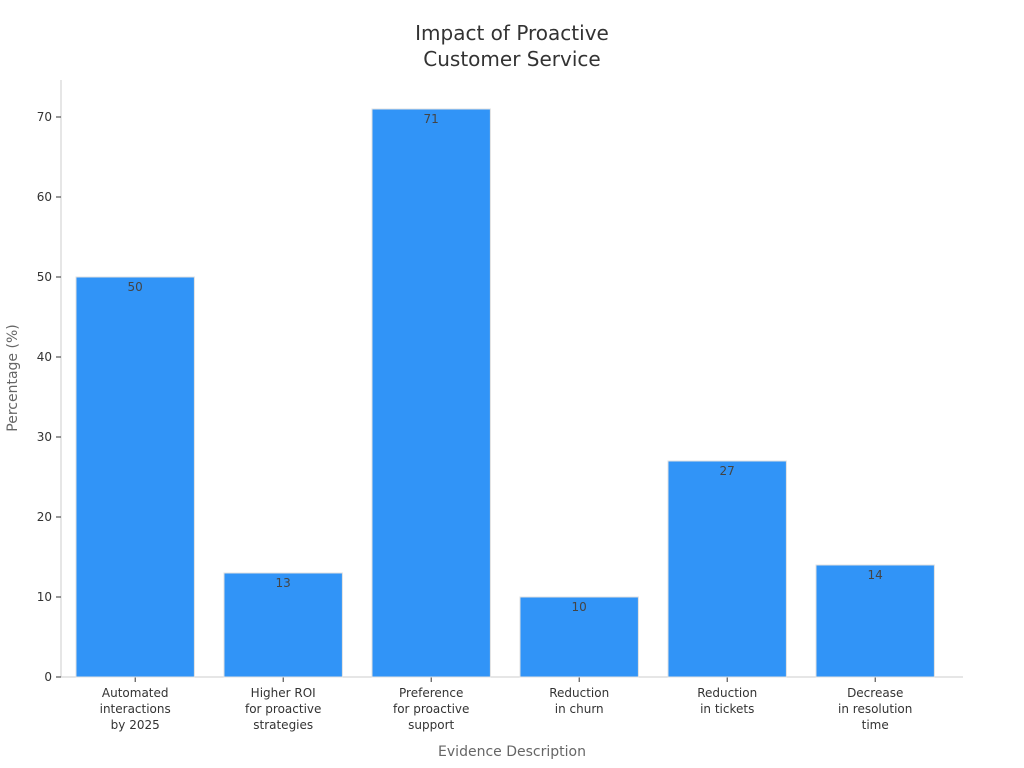 The width and height of the screenshot is (1024, 768). Describe the element at coordinates (875, 725) in the screenshot. I see `x-tick-label: time` at that location.